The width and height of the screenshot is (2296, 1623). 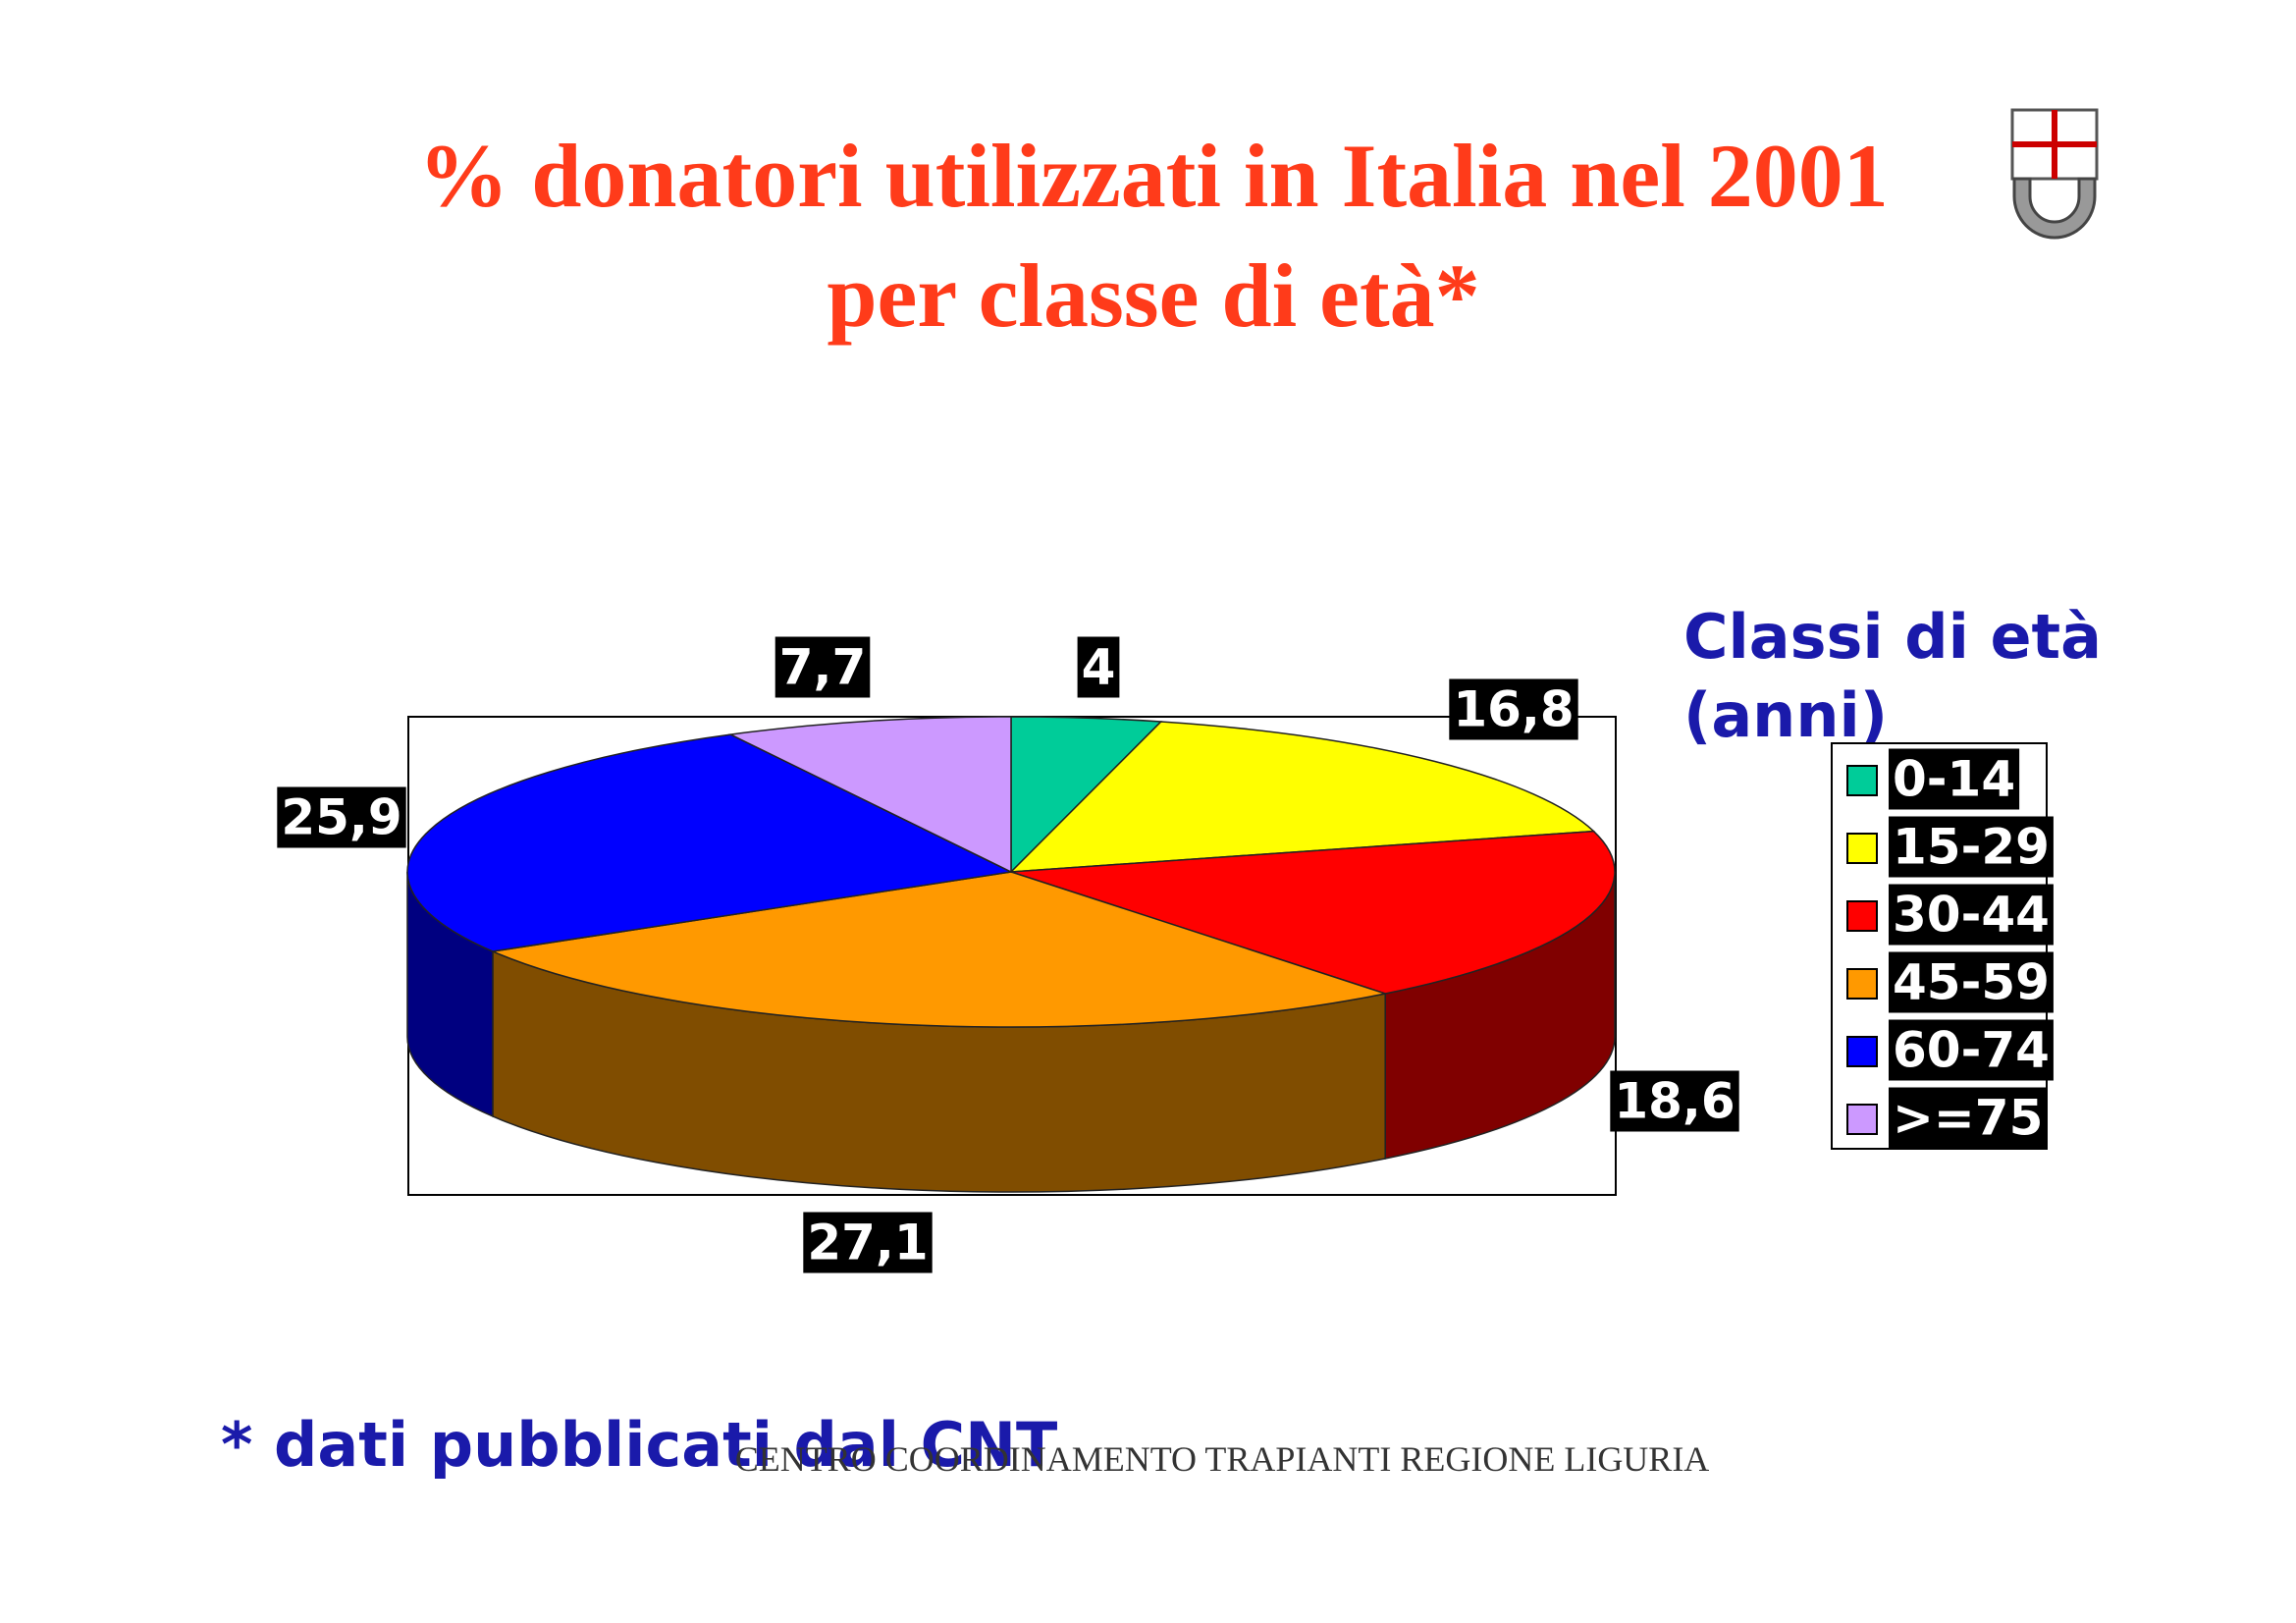 I want to click on data-label: 25,9, so click(x=341, y=817).